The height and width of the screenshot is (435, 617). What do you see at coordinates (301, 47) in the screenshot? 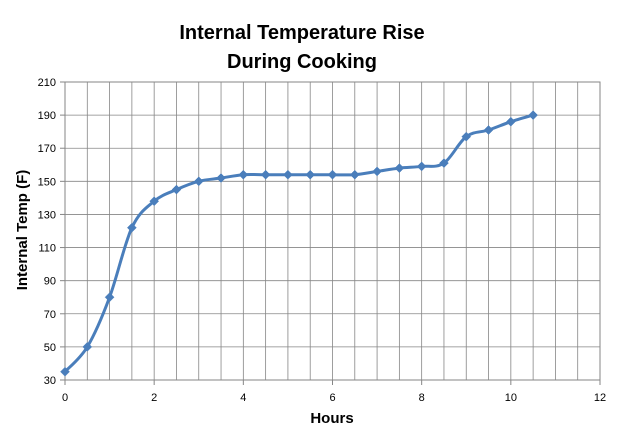
I see `chart-title: Internal Temperature Rise During Cooking` at bounding box center [301, 47].